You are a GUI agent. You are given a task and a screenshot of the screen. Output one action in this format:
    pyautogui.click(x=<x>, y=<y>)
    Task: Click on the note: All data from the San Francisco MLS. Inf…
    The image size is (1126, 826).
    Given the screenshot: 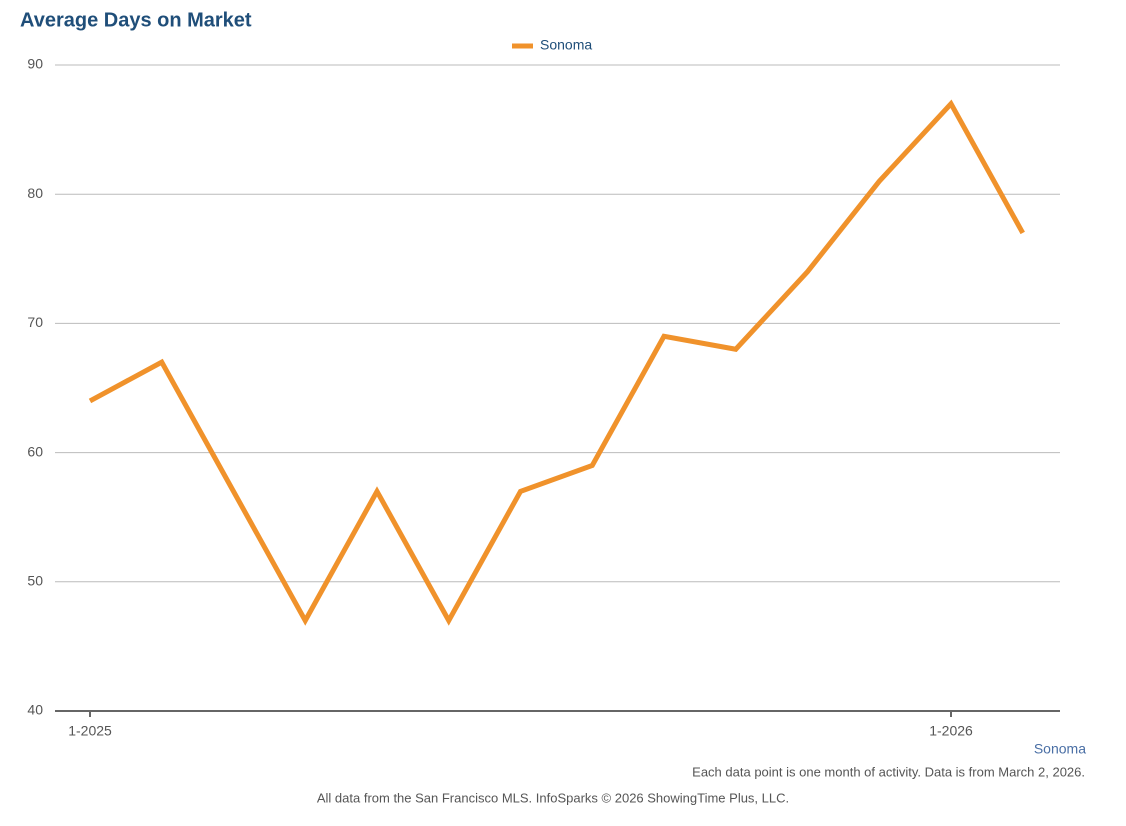 What is the action you would take?
    pyautogui.click(x=553, y=797)
    